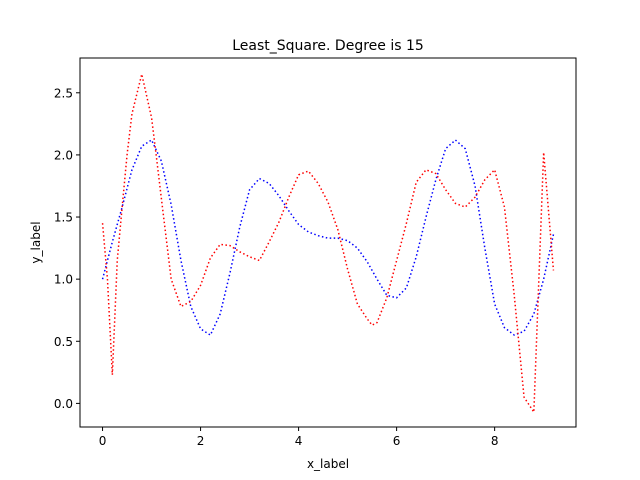 Image resolution: width=640 pixels, height=480 pixels. Describe the element at coordinates (63, 404) in the screenshot. I see `y-tick-label: 0.0` at that location.